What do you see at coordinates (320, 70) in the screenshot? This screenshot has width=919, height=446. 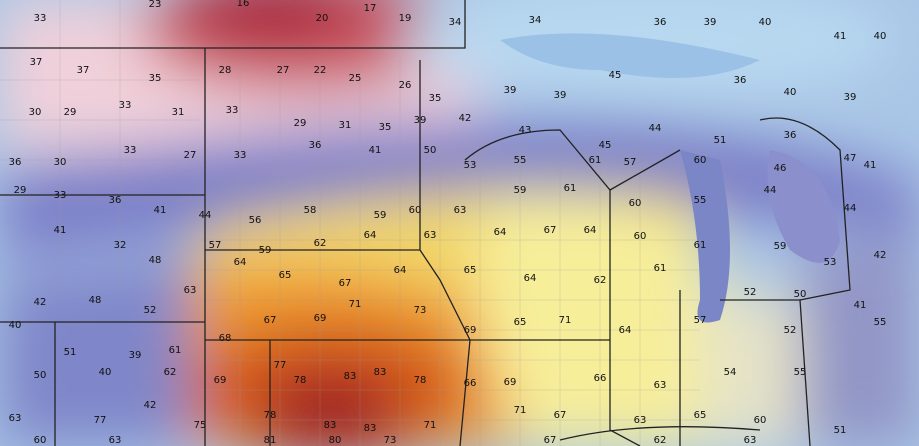 I see `temperature-label: 22` at bounding box center [320, 70].